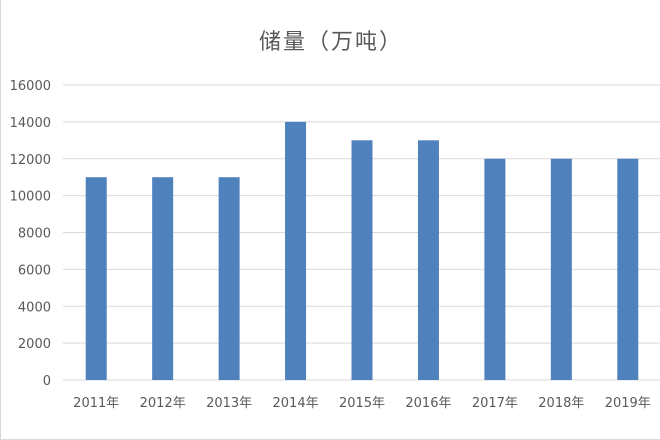  Describe the element at coordinates (163, 278) in the screenshot. I see `bar-2012年` at that location.